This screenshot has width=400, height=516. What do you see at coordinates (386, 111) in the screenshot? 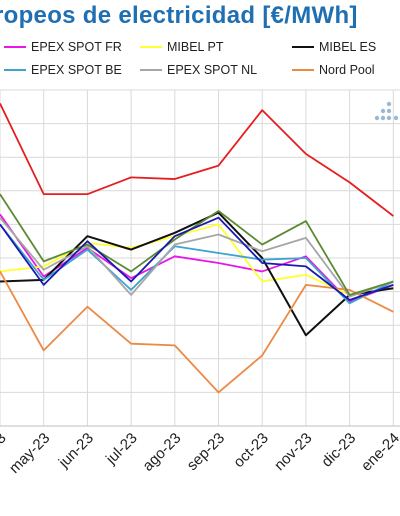
I see `dots-logo-icon` at bounding box center [386, 111].